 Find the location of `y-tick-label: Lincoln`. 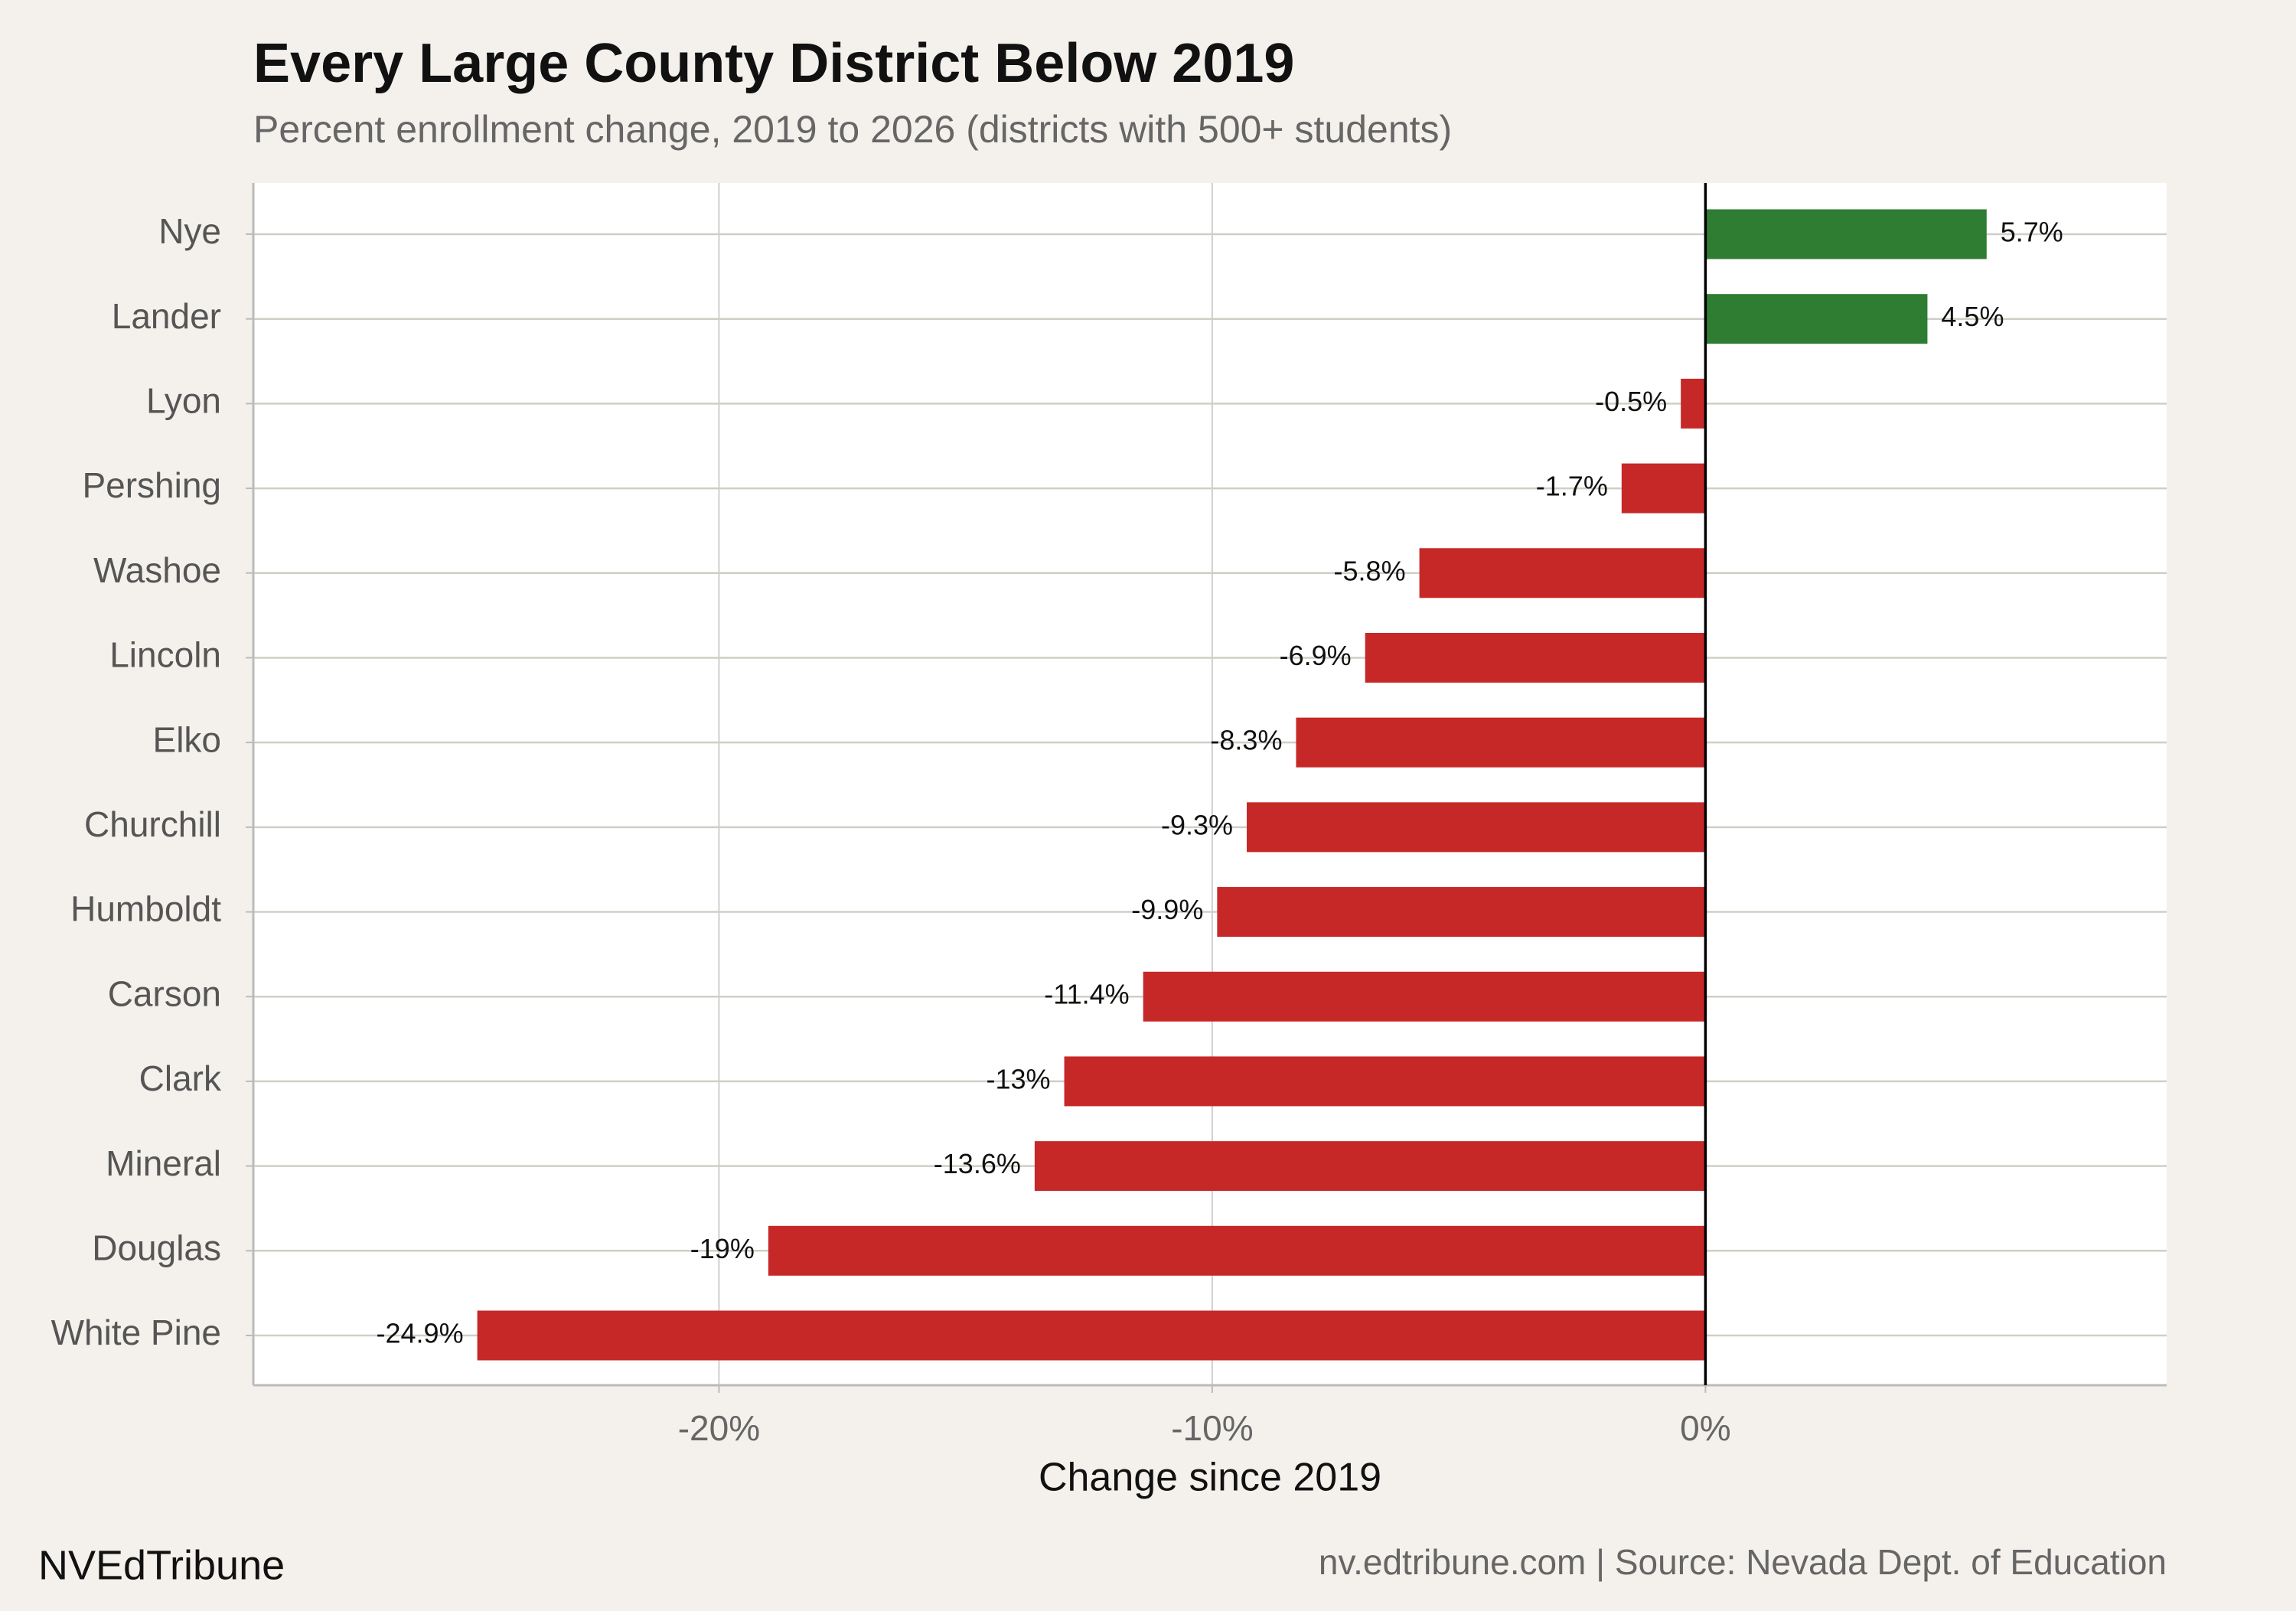

y-tick-label: Lincoln is located at coordinates (165, 655).